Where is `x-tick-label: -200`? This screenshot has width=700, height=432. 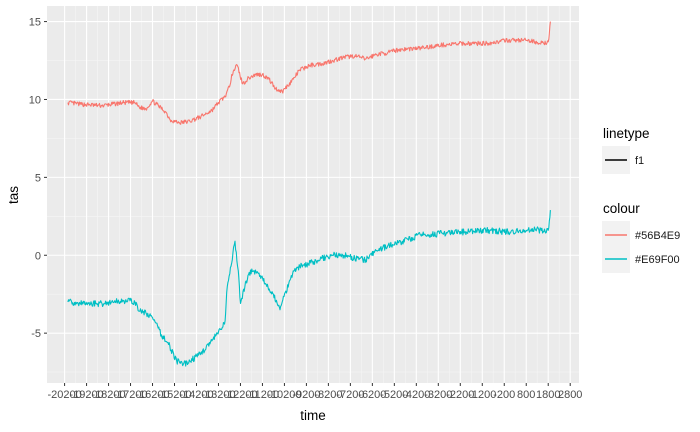 x-tick-label: -200 is located at coordinates (504, 395).